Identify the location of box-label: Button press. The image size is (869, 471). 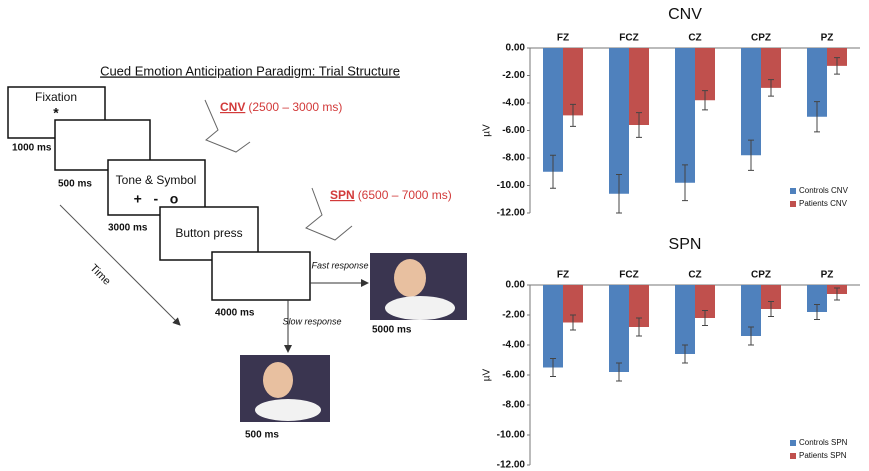
(208, 233).